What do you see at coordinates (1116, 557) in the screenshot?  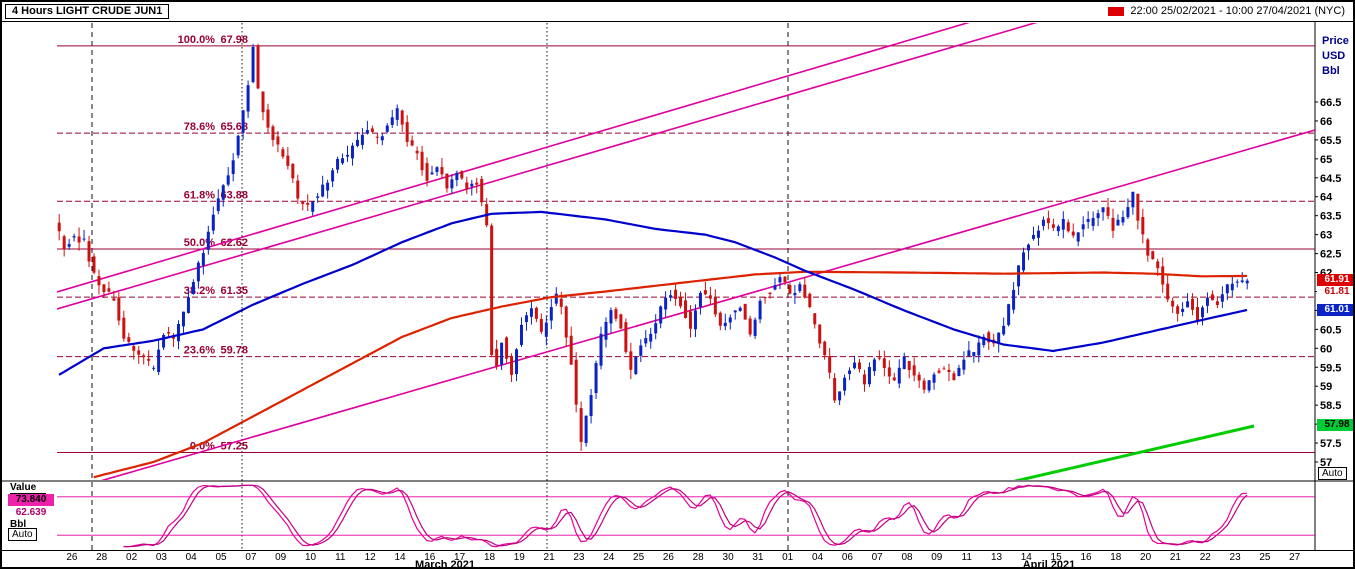 I see `date-tick-label: 18` at bounding box center [1116, 557].